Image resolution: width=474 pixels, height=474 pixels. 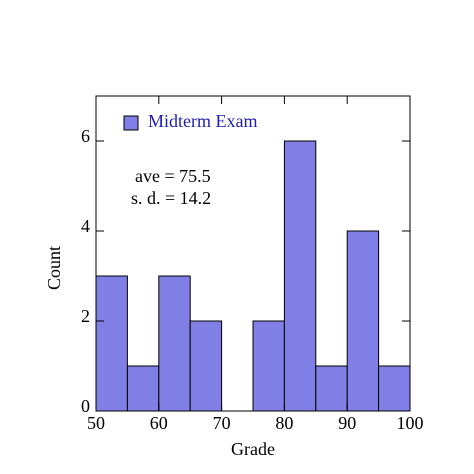 What do you see at coordinates (171, 198) in the screenshot?
I see `annotation: s. d. = 14.2` at bounding box center [171, 198].